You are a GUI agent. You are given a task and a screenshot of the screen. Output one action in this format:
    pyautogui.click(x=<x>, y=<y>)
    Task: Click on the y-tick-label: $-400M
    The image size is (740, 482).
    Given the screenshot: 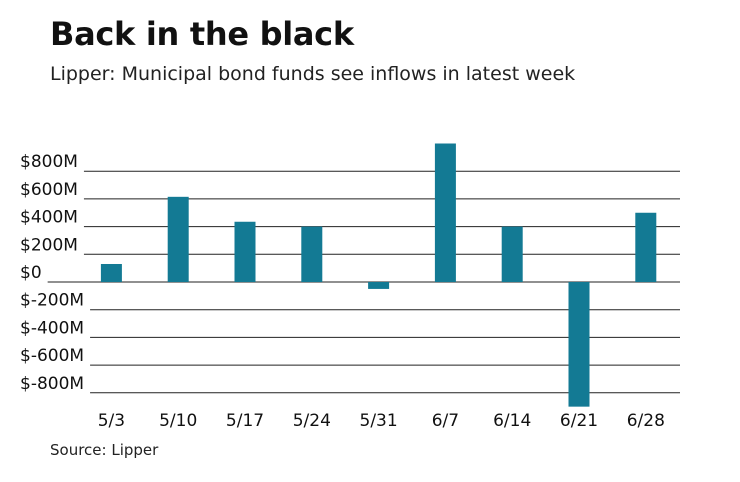 What is the action you would take?
    pyautogui.click(x=52, y=328)
    